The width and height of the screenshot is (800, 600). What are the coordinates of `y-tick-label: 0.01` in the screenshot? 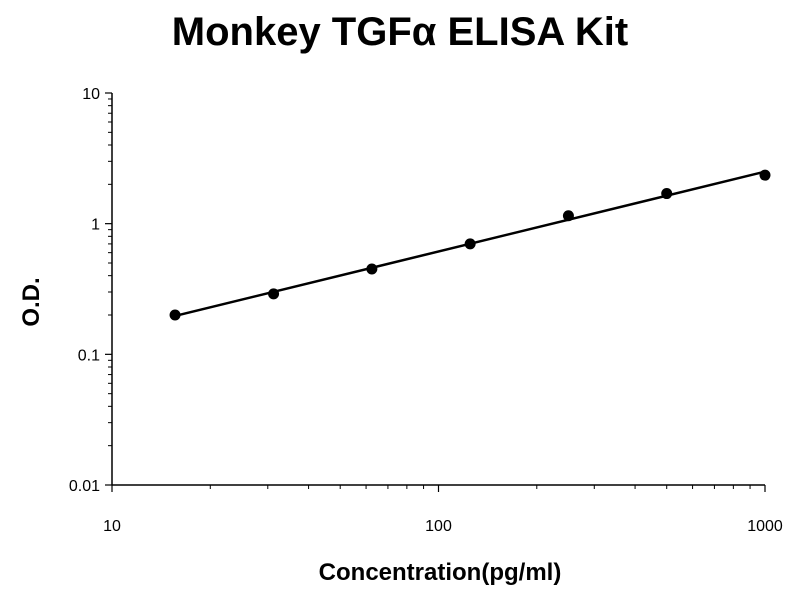 It's located at (84, 486).